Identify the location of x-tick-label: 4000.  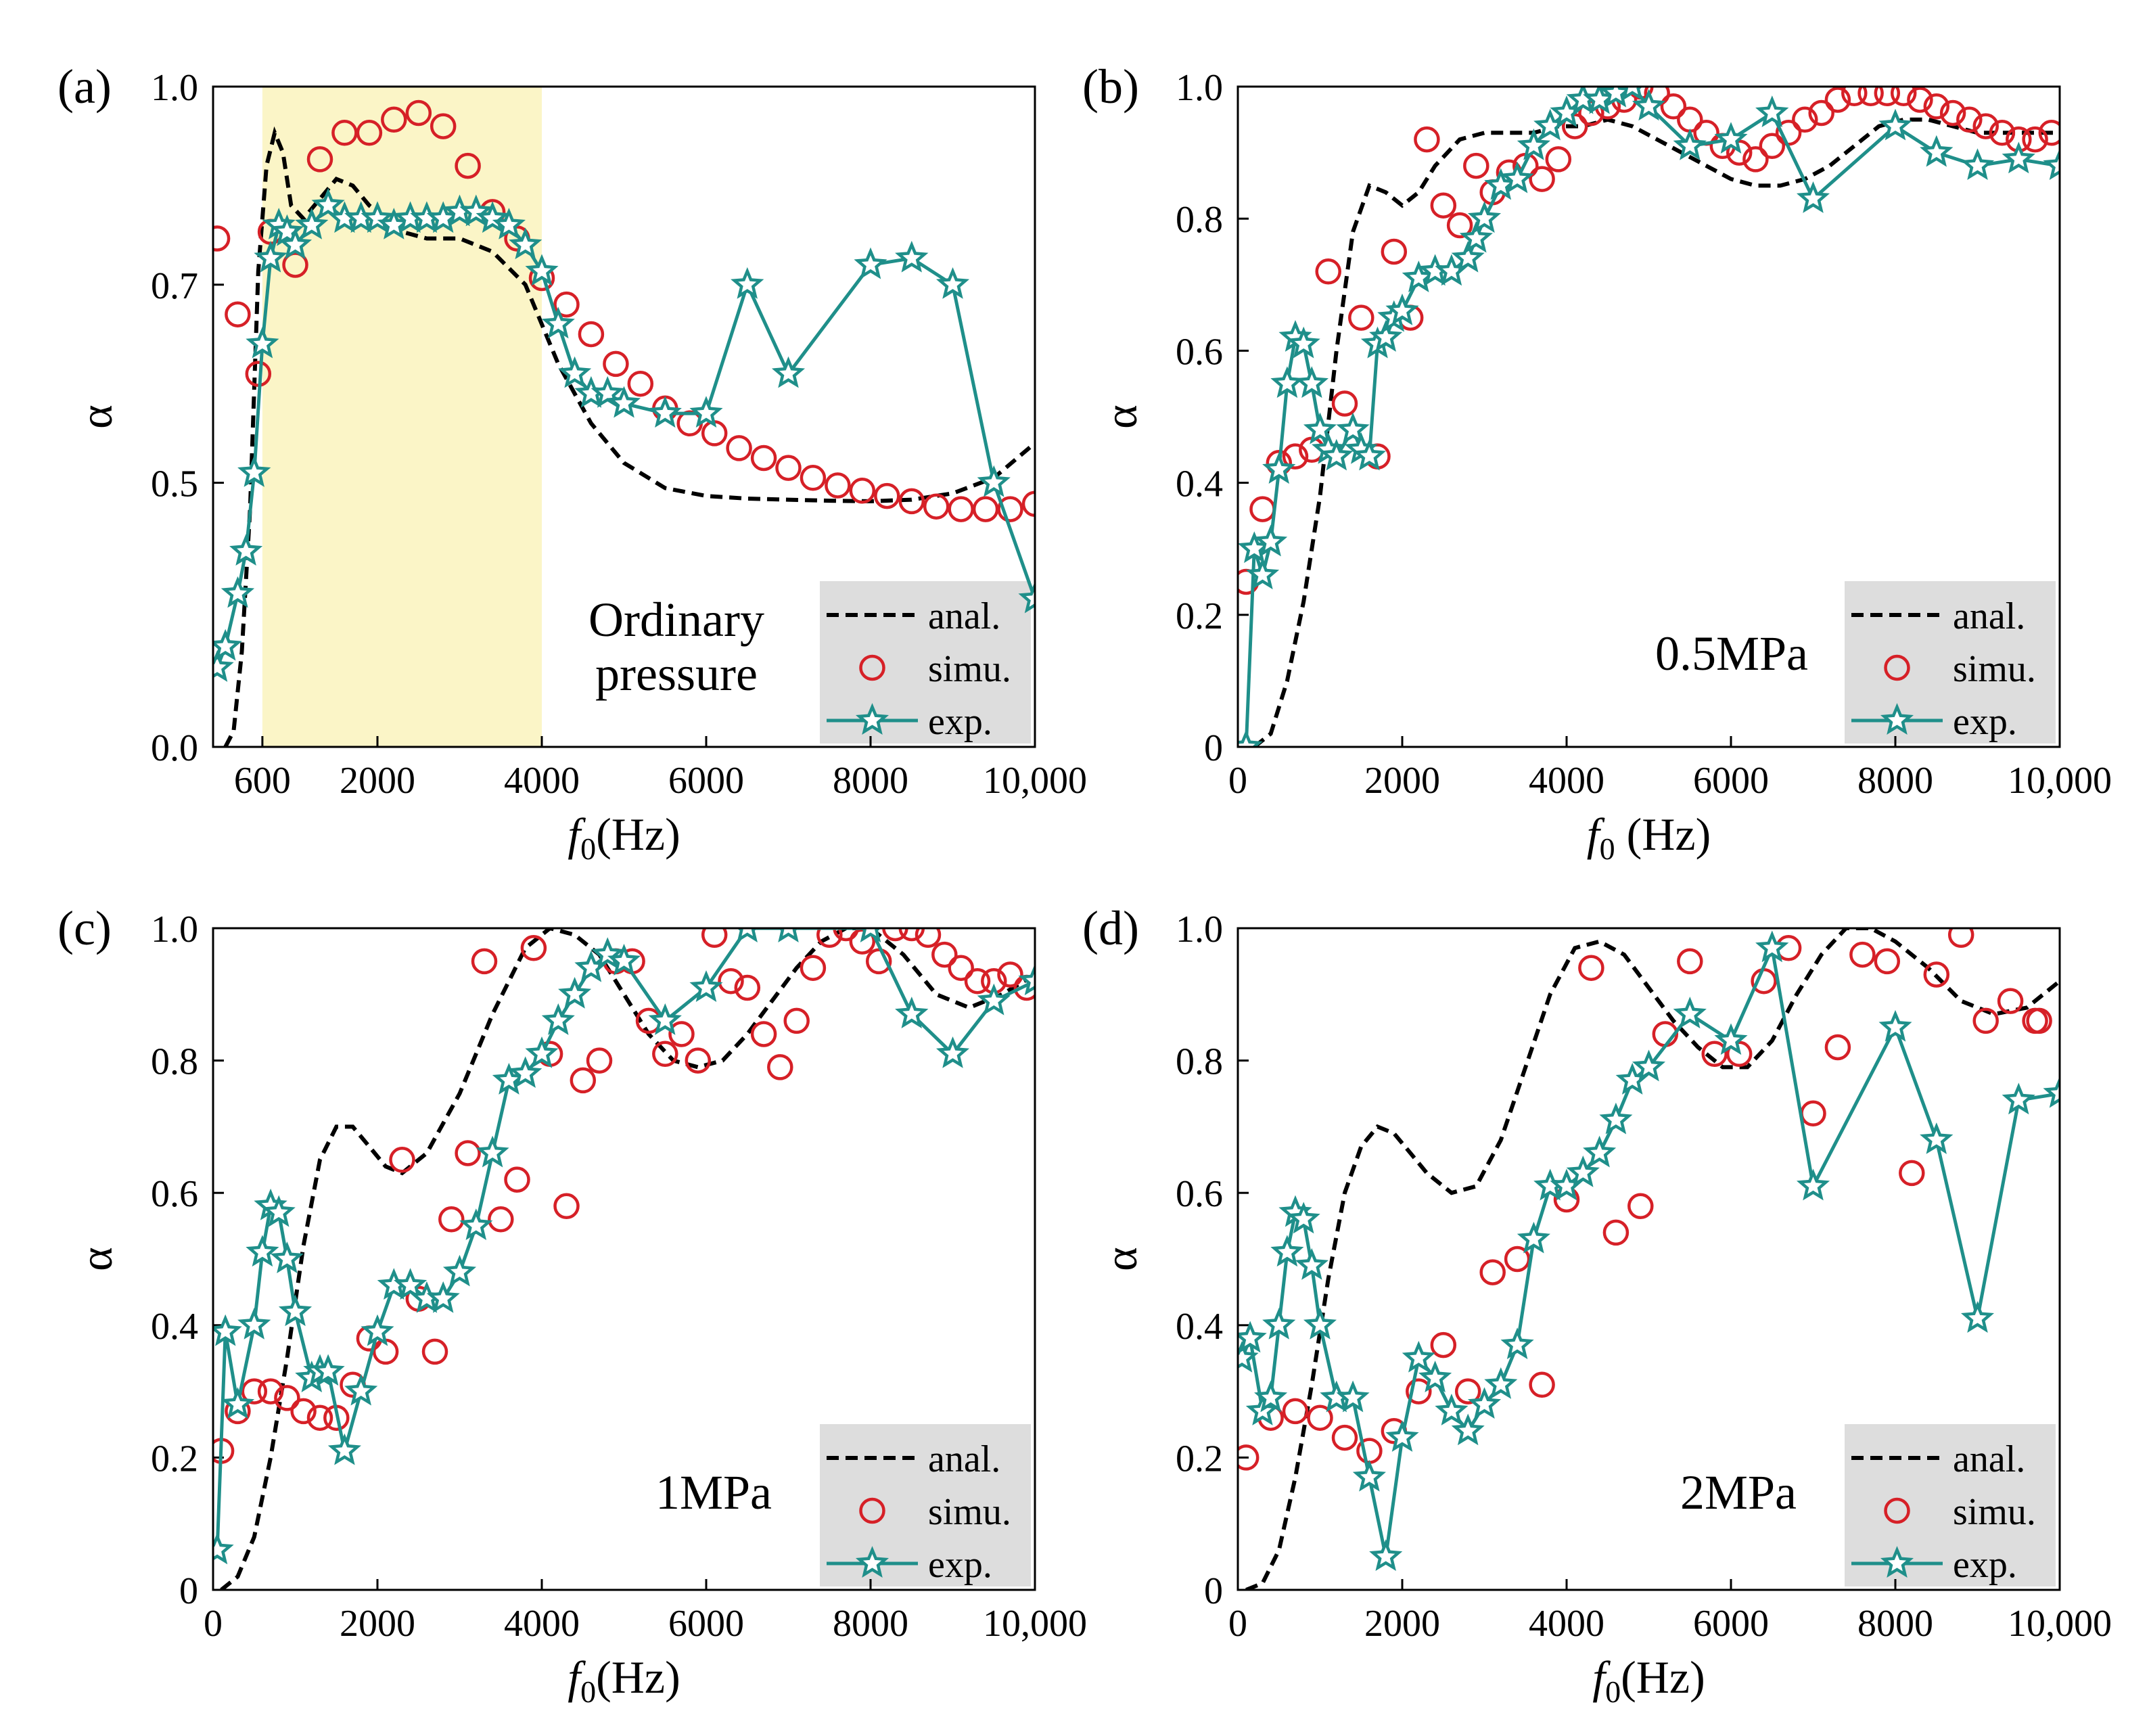
(1566, 781).